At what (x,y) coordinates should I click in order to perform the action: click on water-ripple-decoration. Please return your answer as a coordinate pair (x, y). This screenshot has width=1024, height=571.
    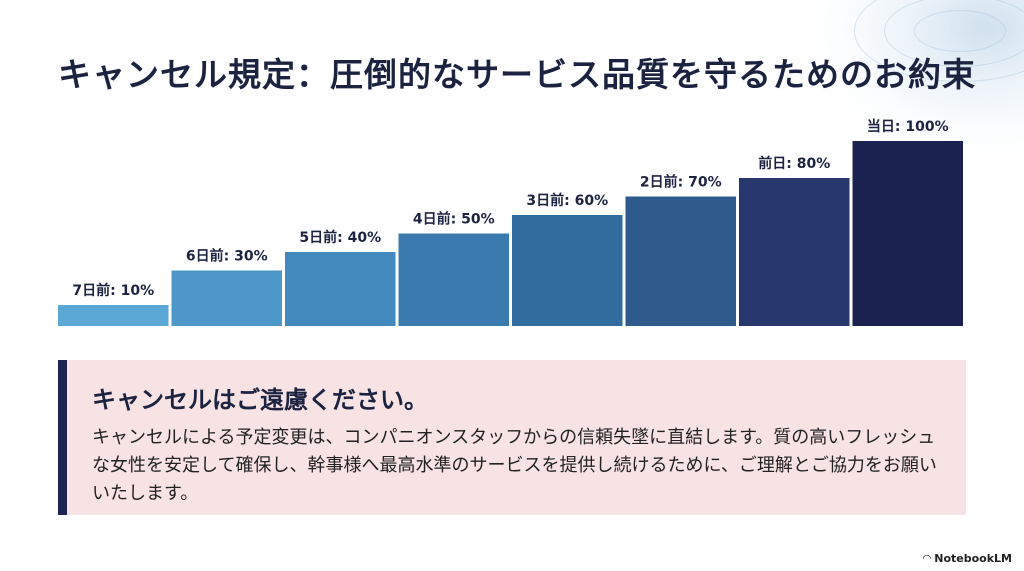
    Looking at the image, I should click on (914, 80).